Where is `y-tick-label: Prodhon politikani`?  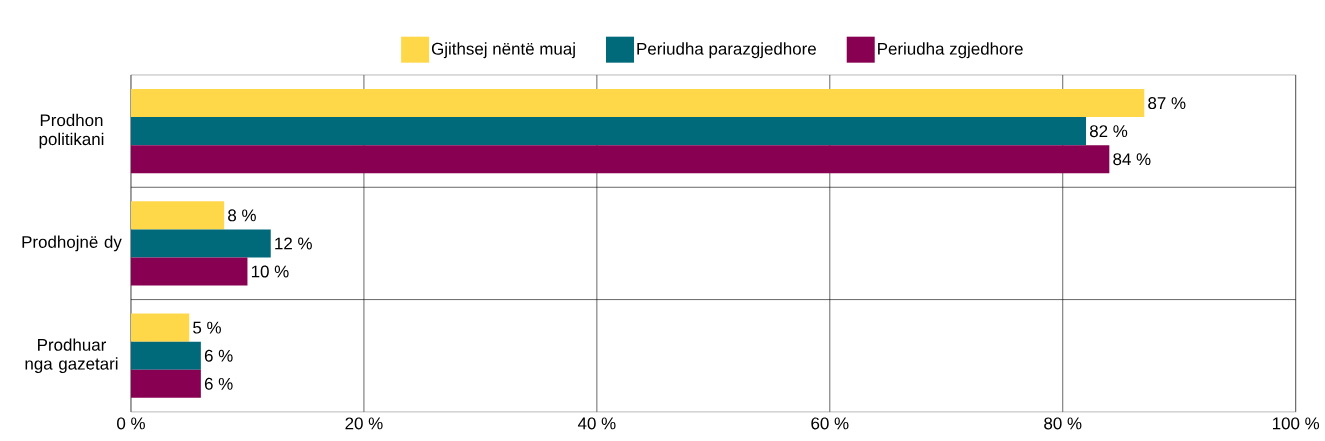 y-tick-label: Prodhon politikani is located at coordinates (71, 131).